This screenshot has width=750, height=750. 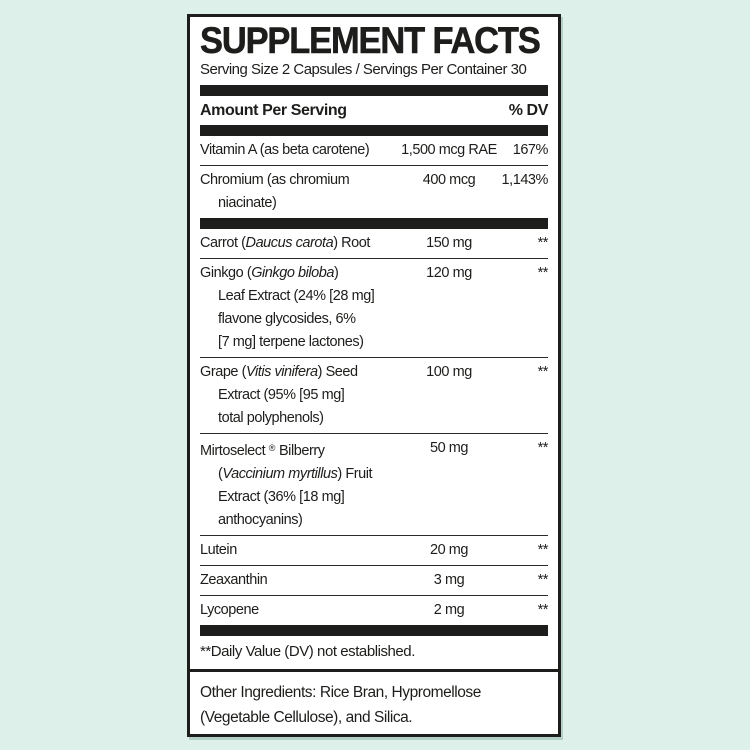 I want to click on amount-value: 20 mg, so click(x=449, y=550).